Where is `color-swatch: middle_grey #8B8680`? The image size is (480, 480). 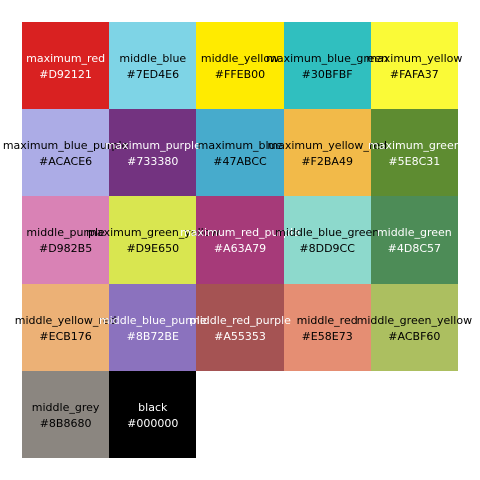
color-swatch: middle_grey #8B8680 is located at coordinates (66, 414).